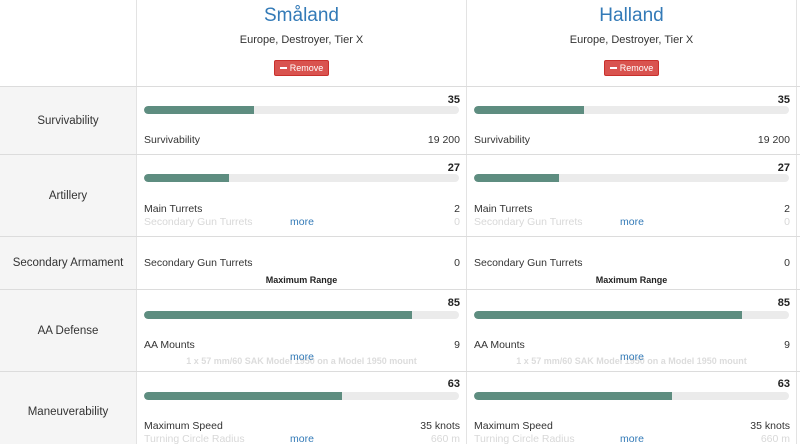 The height and width of the screenshot is (444, 800). I want to click on ship-header: Småland Europe, Destroyer, Tier X Remove, so click(301, 43).